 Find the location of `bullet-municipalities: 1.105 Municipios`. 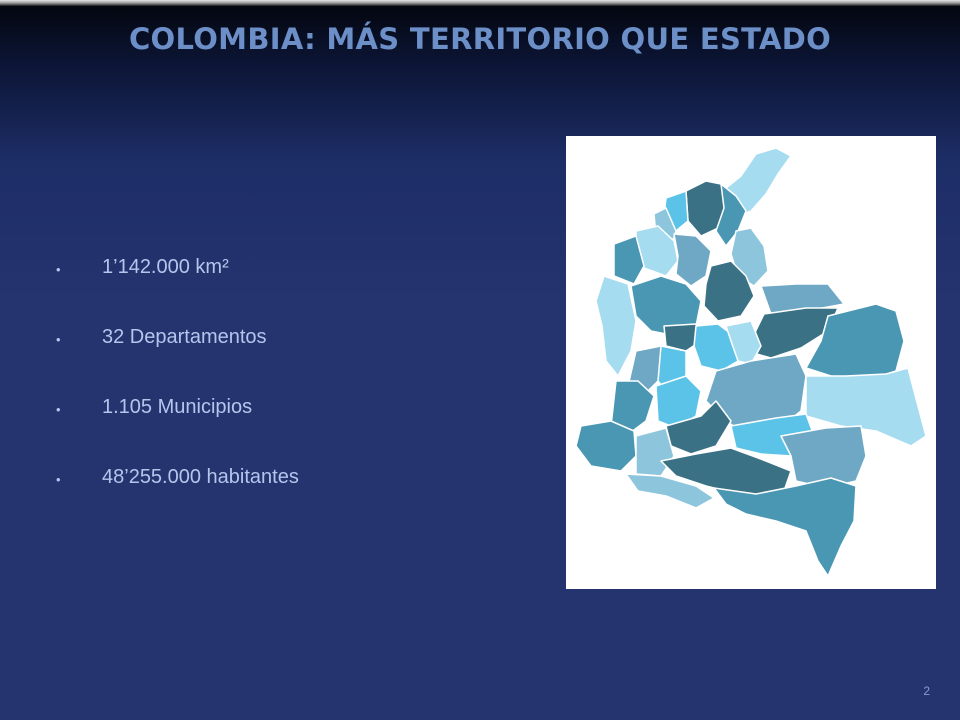

bullet-municipalities: 1.105 Municipios is located at coordinates (177, 407).